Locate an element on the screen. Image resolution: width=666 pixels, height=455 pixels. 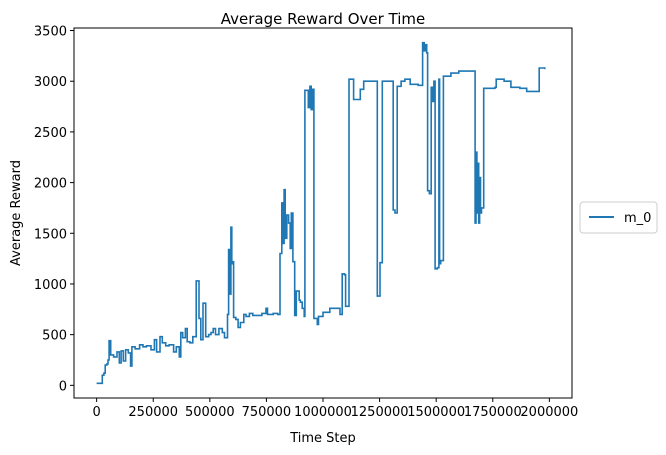
x-tick-label: 1750000 is located at coordinates (493, 412).